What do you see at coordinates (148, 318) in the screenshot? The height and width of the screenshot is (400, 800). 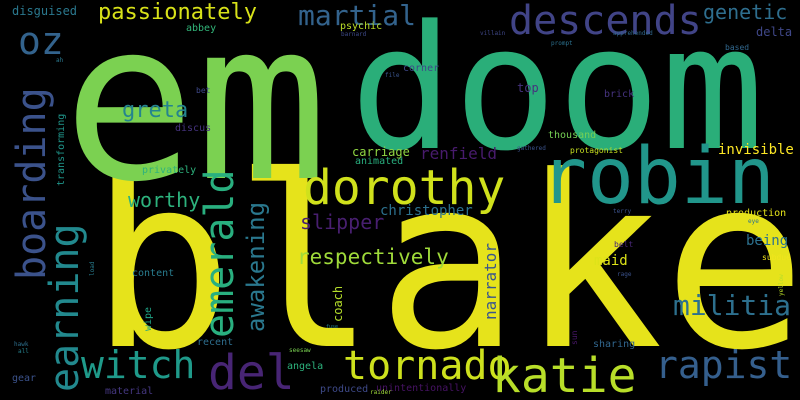 I see `cloud-word: wipe` at bounding box center [148, 318].